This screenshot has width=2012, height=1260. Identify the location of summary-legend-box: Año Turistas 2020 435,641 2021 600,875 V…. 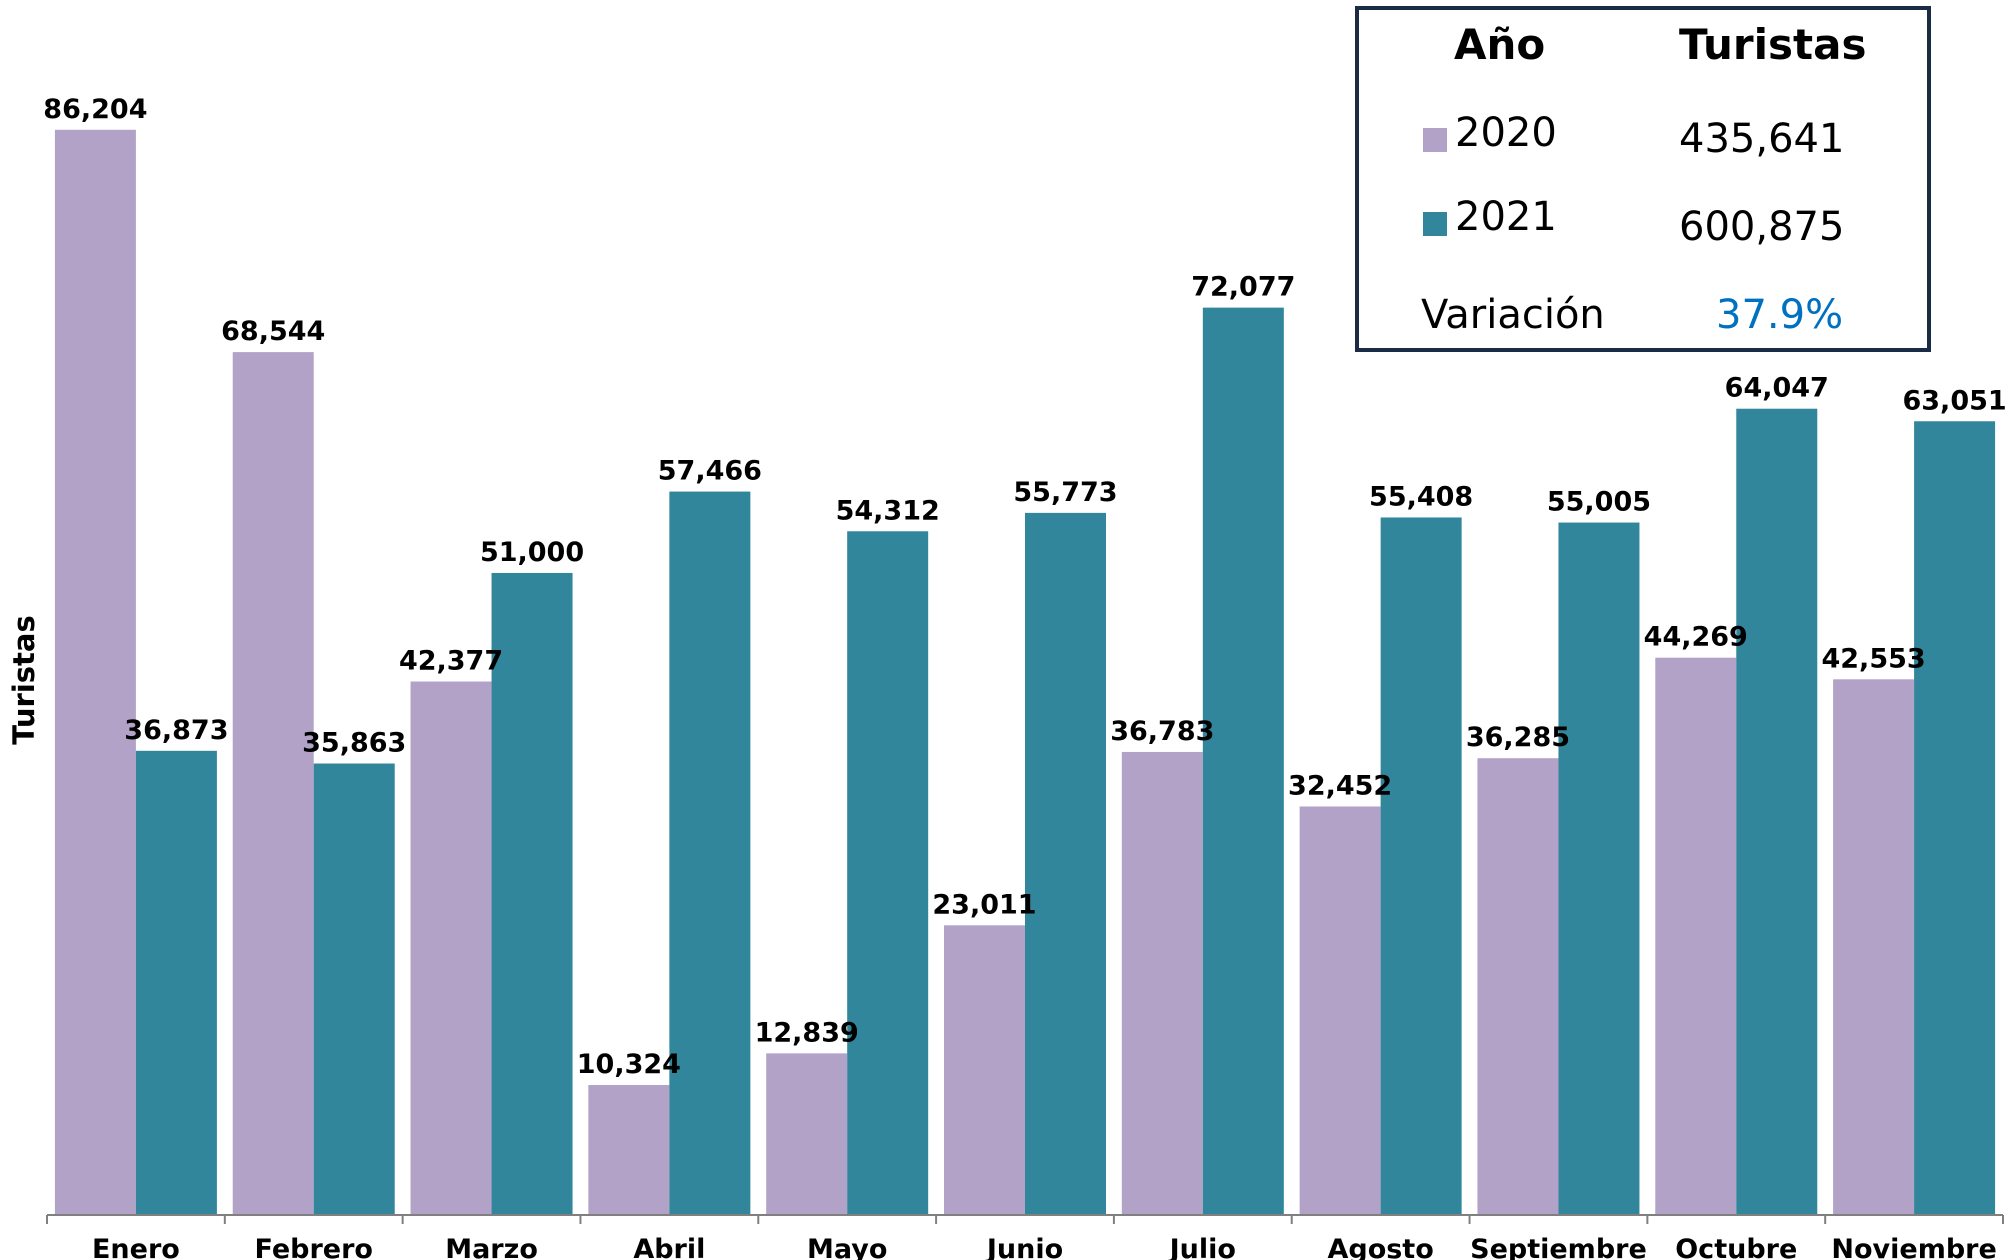
(1643, 179).